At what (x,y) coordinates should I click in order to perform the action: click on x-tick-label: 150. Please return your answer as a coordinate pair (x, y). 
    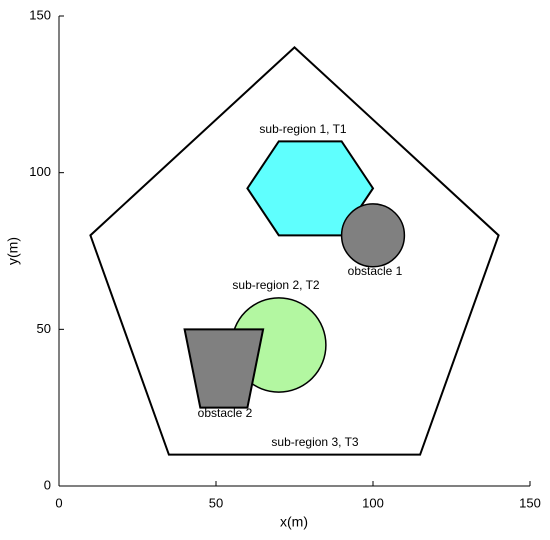
    Looking at the image, I should click on (530, 502).